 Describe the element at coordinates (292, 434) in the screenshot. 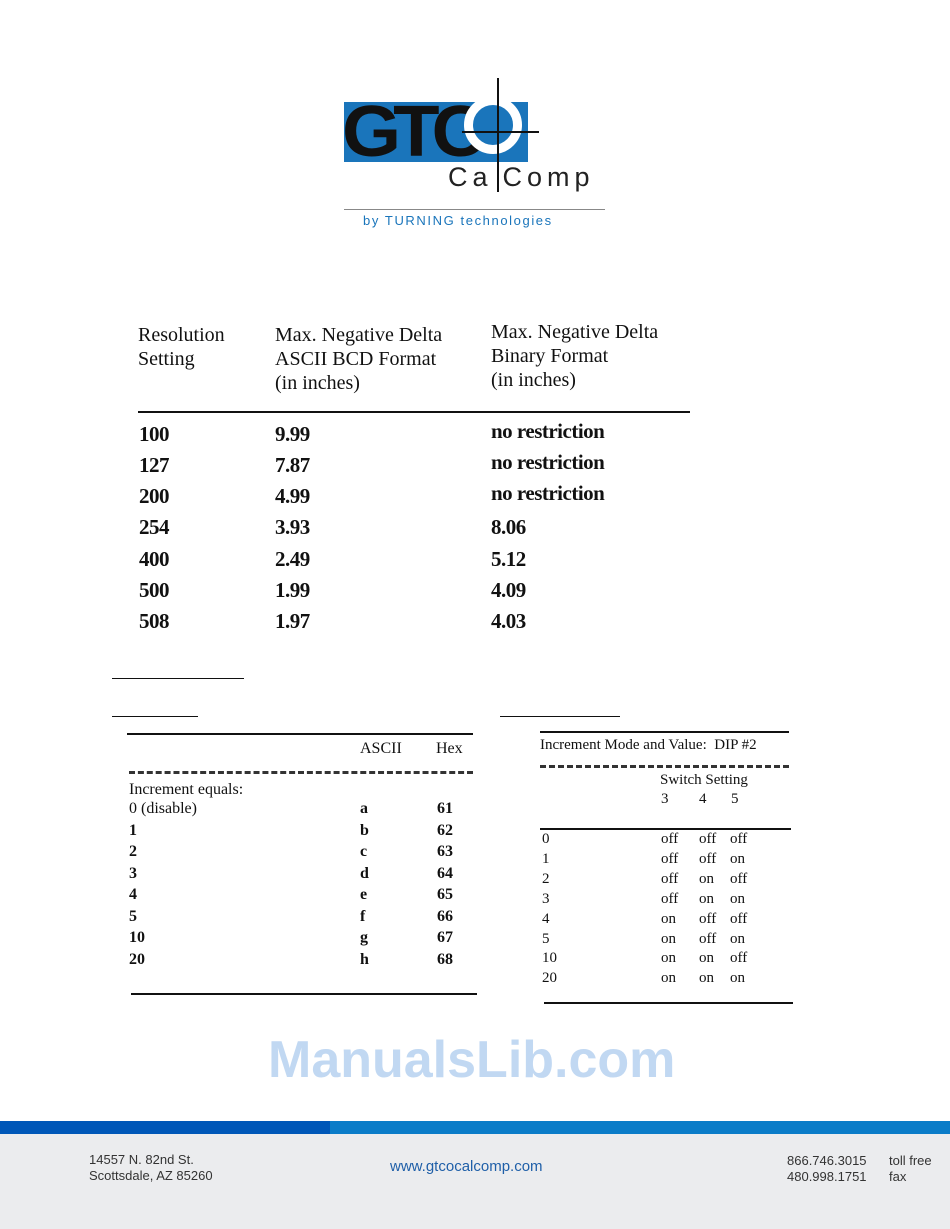

I see `table-cell: 9.99` at that location.